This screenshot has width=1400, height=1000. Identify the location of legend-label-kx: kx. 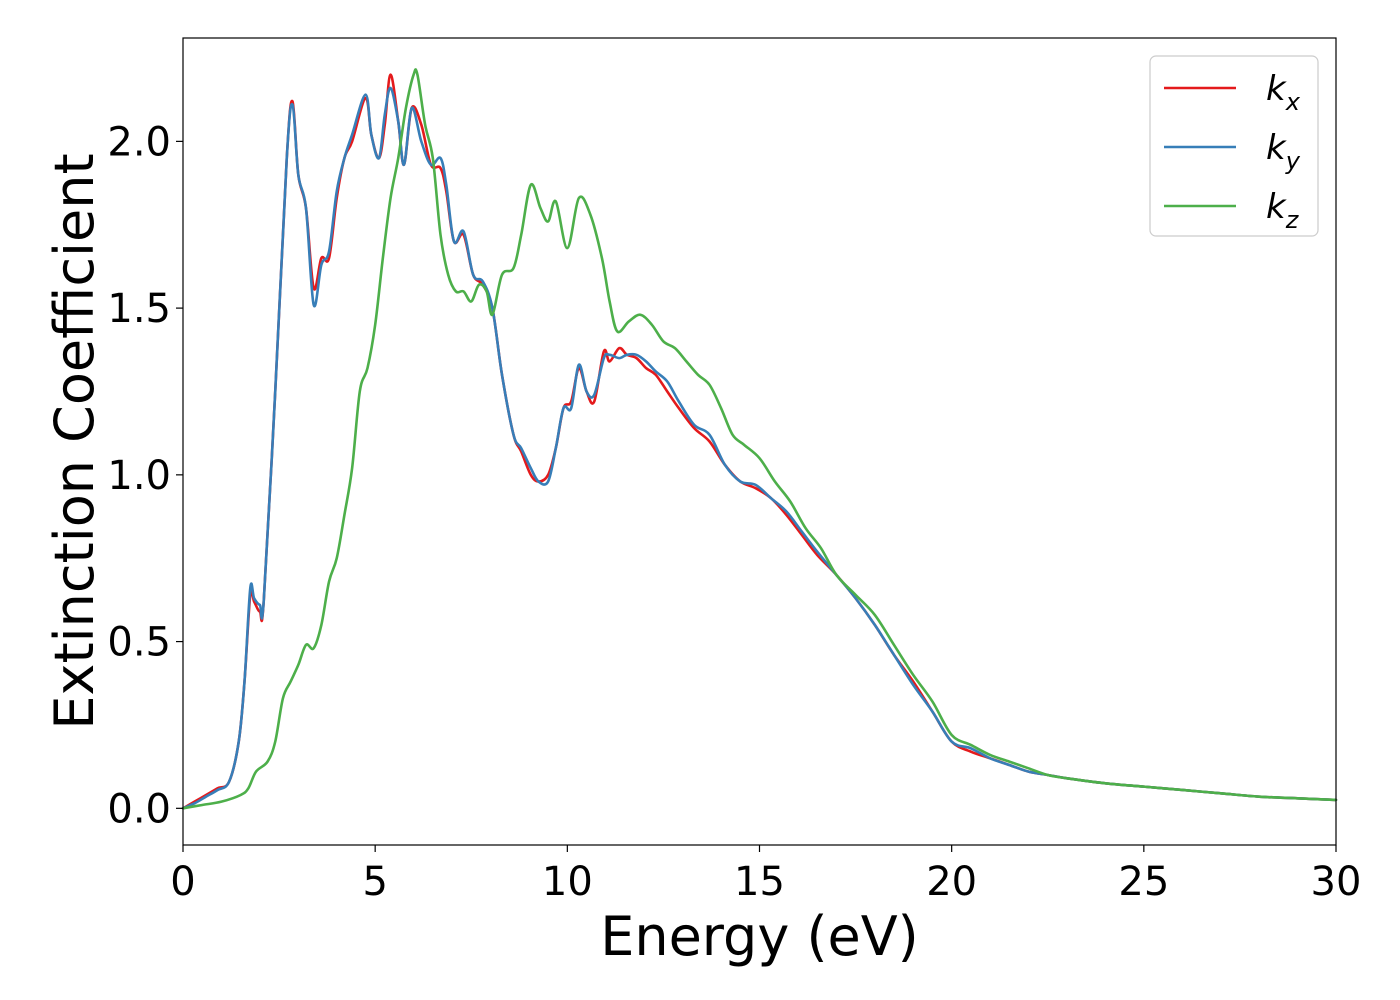
(1283, 92).